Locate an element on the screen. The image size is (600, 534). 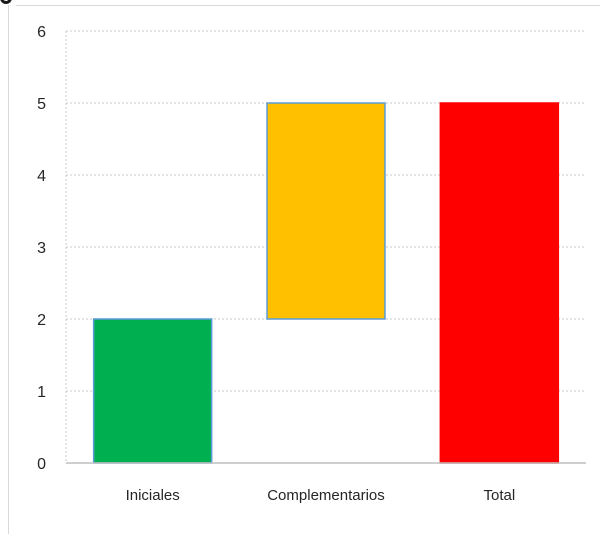
chart-frame-top-border is located at coordinates (308, 5).